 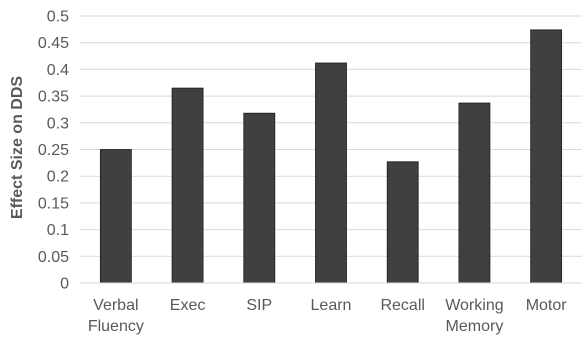 What do you see at coordinates (116, 316) in the screenshot?
I see `x-tick-label: Verbal Fluency` at bounding box center [116, 316].